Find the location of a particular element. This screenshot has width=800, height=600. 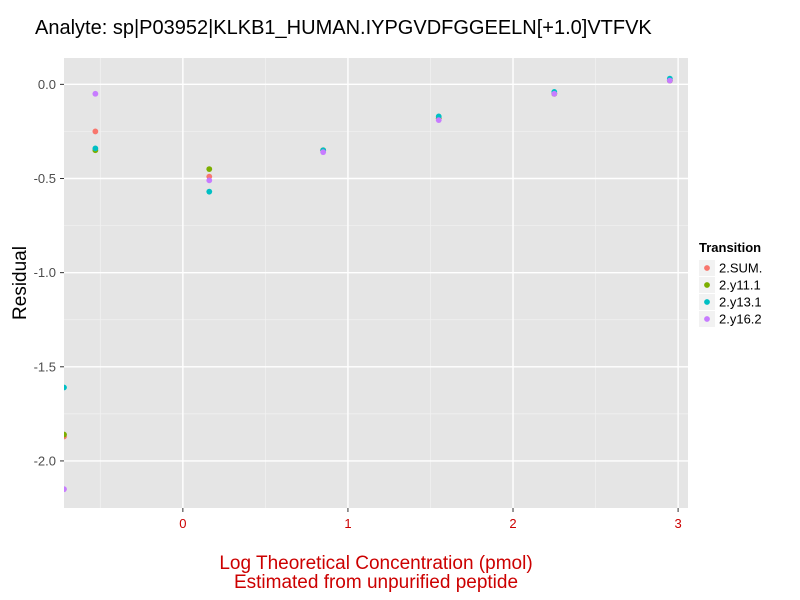

y-tick-label: -1.0 is located at coordinates (45, 272).